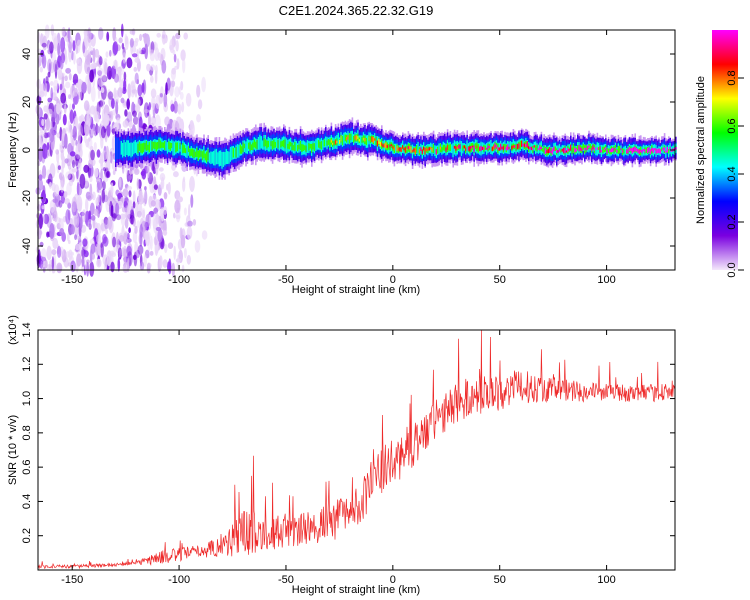  I want to click on y-tick-label: 1.4, so click(27, 329).